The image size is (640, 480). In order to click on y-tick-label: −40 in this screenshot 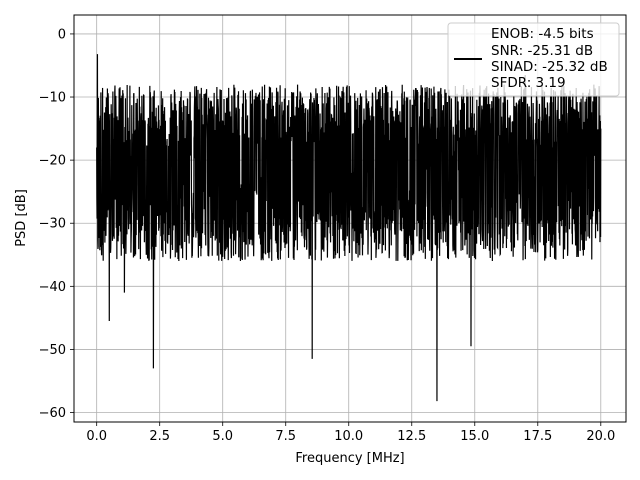, I will do `click(52, 287)`.